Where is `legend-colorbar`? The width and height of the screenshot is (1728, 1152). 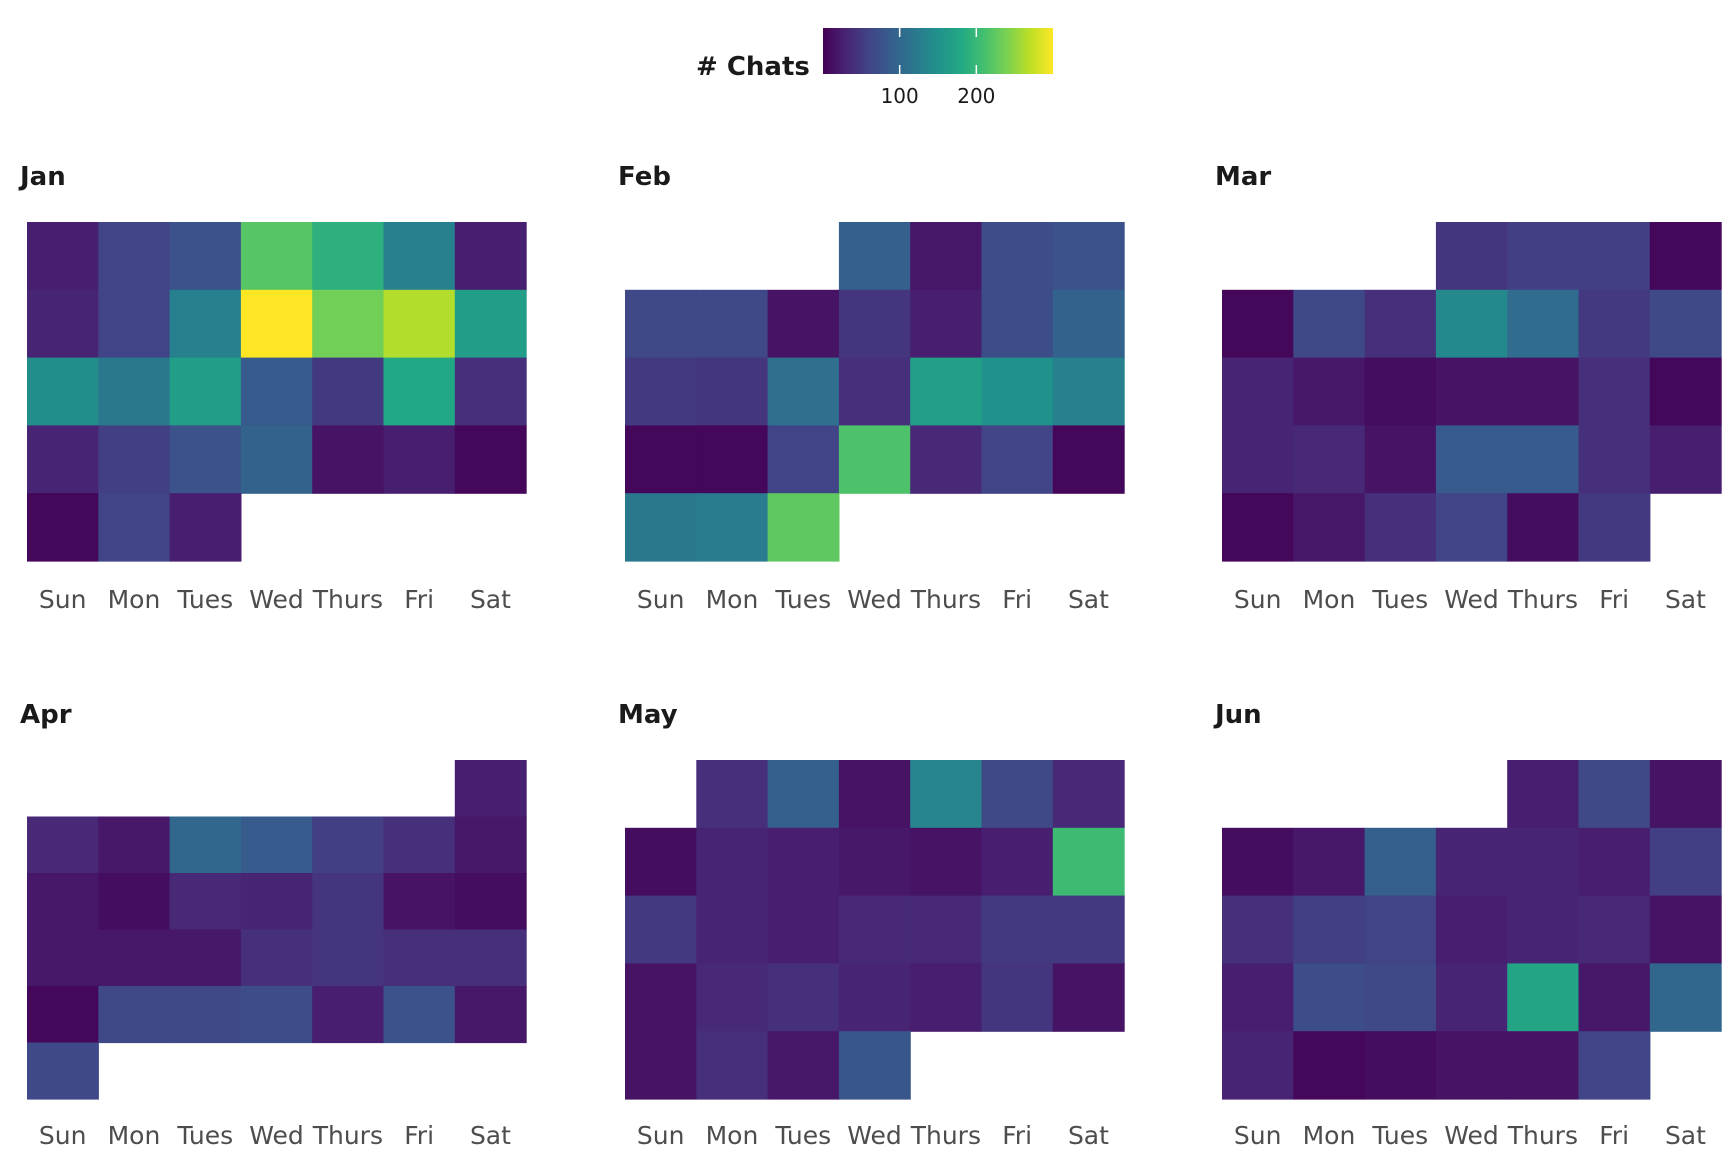 legend-colorbar is located at coordinates (938, 51).